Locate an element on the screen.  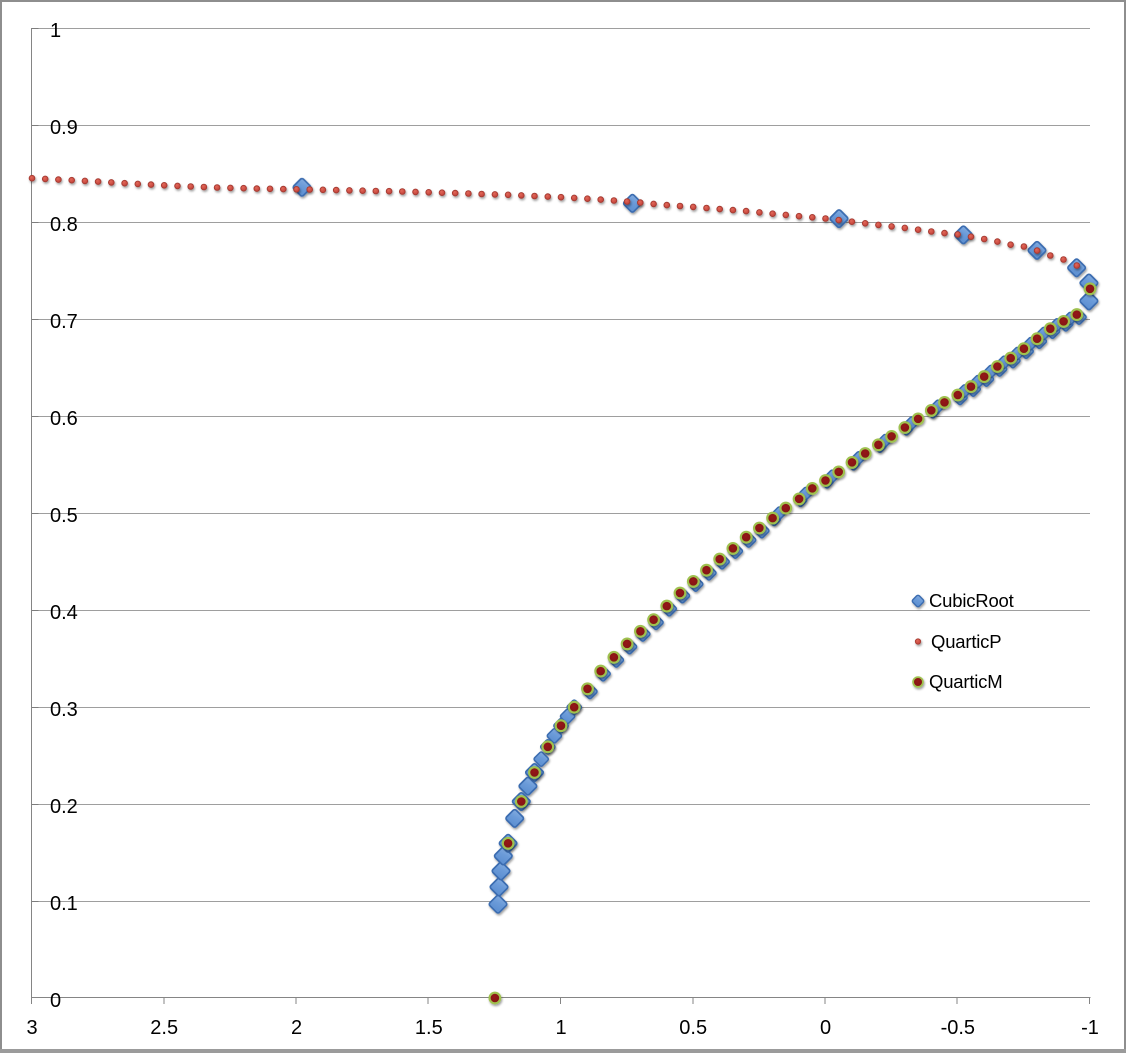
svg-text: 0.4 is located at coordinates (64, 613).